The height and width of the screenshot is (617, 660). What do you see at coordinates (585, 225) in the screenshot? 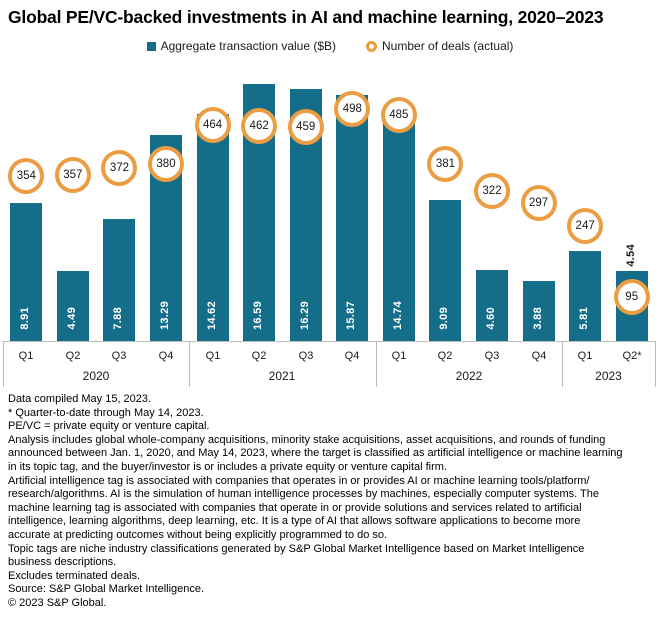
I see `deal-count-circle-13: 247` at bounding box center [585, 225].